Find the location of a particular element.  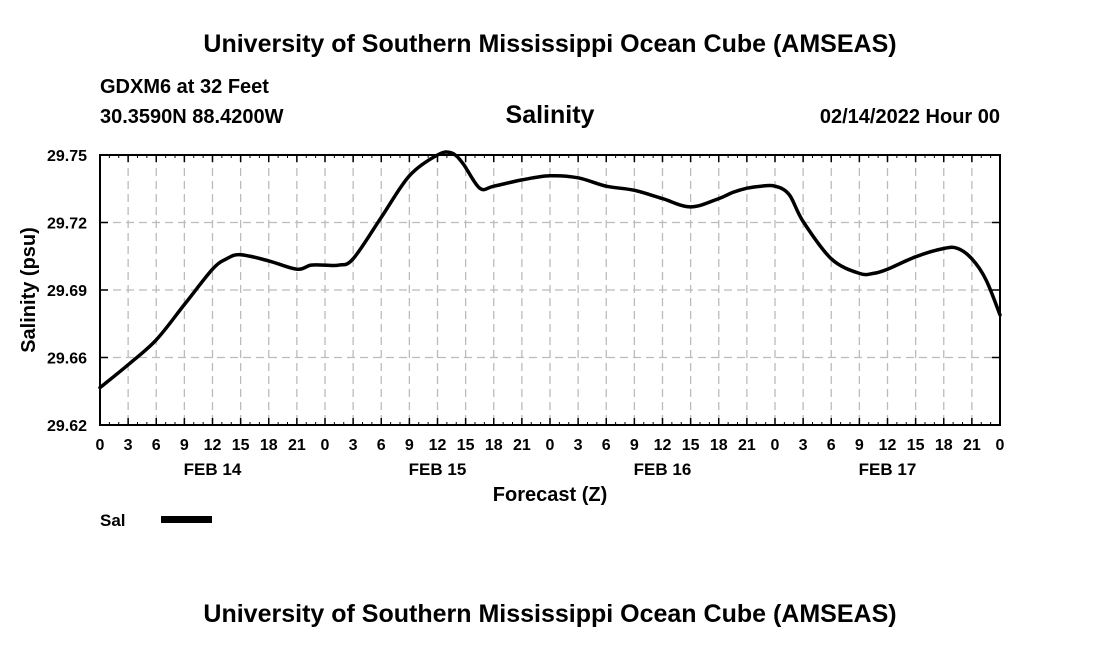

y-tick-label: 29.72 is located at coordinates (67, 224).